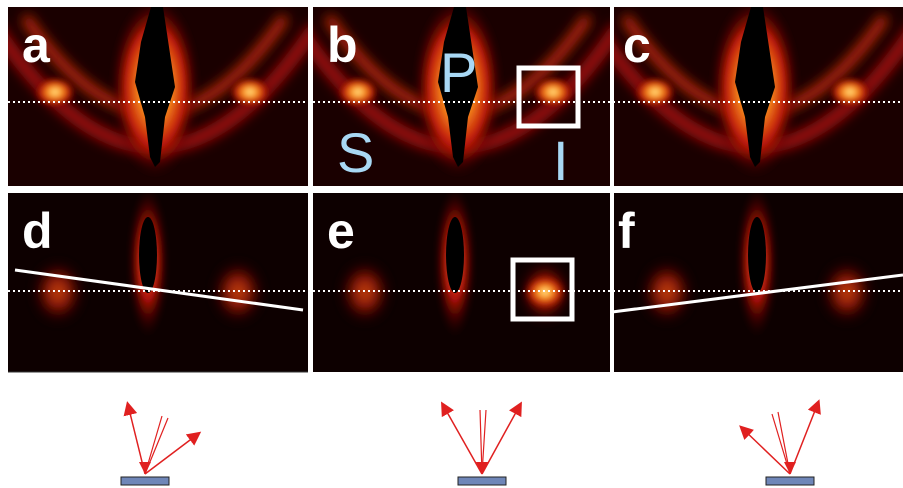  I want to click on annotation: S, so click(355, 152).